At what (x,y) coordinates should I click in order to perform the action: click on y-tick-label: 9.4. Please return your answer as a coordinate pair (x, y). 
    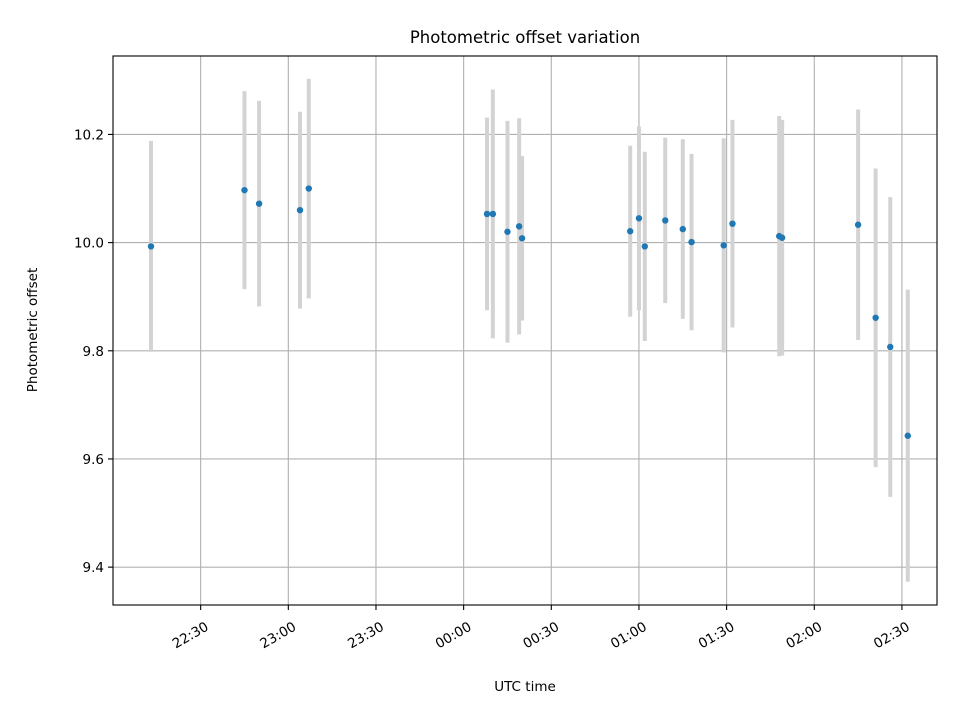
    Looking at the image, I should click on (93, 568).